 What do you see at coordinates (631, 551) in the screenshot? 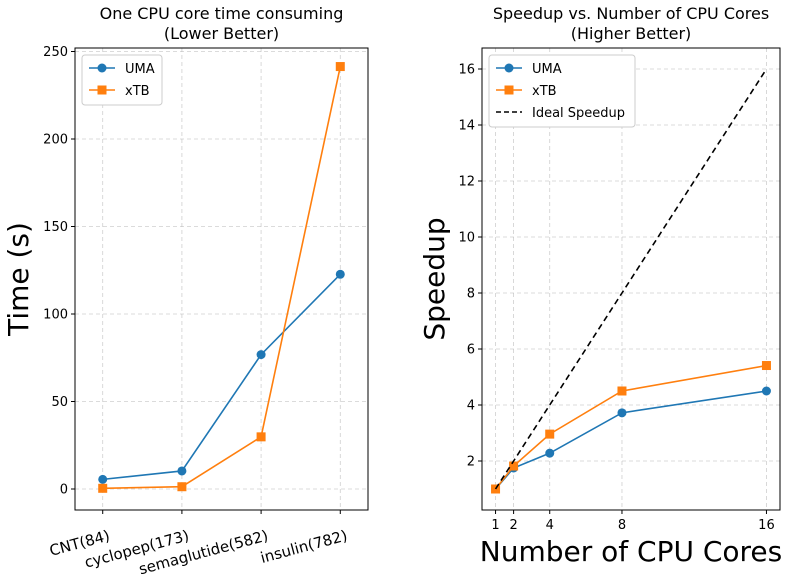
I see `x-axis-label: Number of CPU Cores` at bounding box center [631, 551].